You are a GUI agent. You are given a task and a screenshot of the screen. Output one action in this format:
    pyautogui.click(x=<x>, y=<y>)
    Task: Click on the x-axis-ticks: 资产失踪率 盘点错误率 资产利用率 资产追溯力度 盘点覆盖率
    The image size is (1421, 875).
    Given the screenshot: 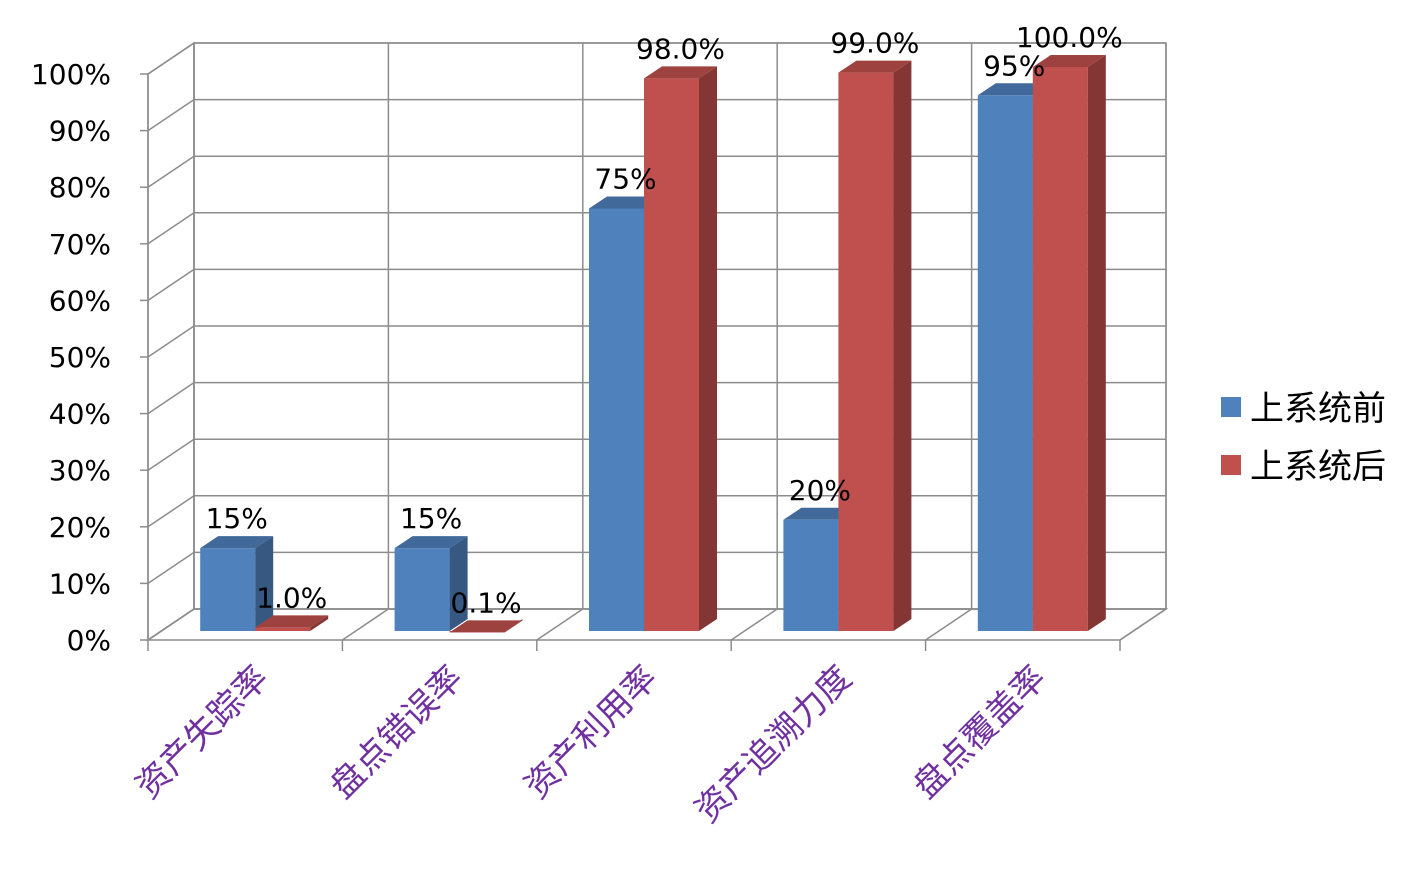 What is the action you would take?
    pyautogui.click(x=591, y=744)
    